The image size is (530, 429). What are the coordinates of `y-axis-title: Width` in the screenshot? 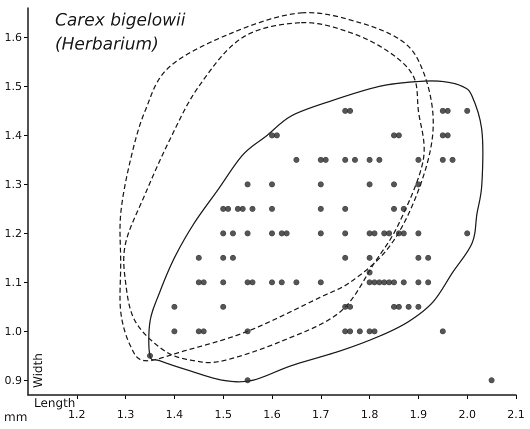 It's located at (38, 370).